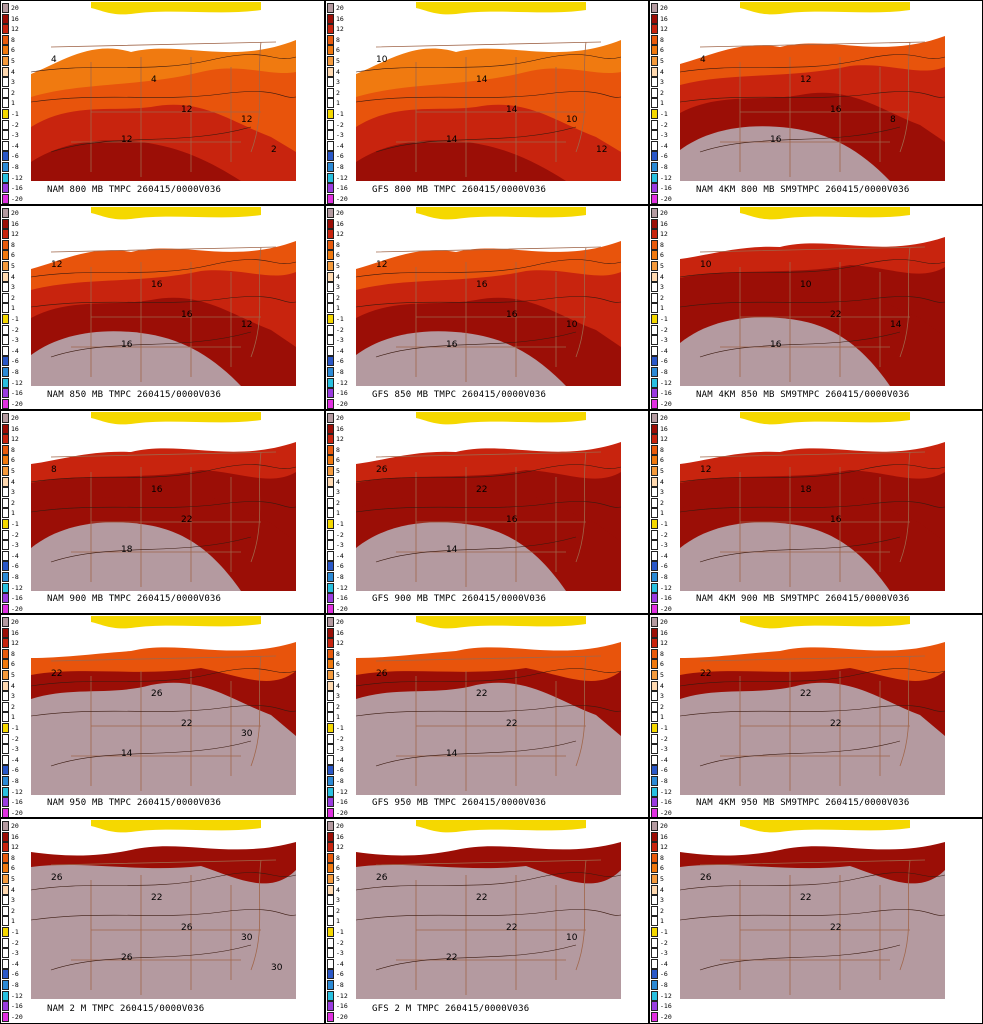 This screenshot has height=1024, width=983. Describe the element at coordinates (16, 429) in the screenshot. I see `legend-entry: 16` at that location.